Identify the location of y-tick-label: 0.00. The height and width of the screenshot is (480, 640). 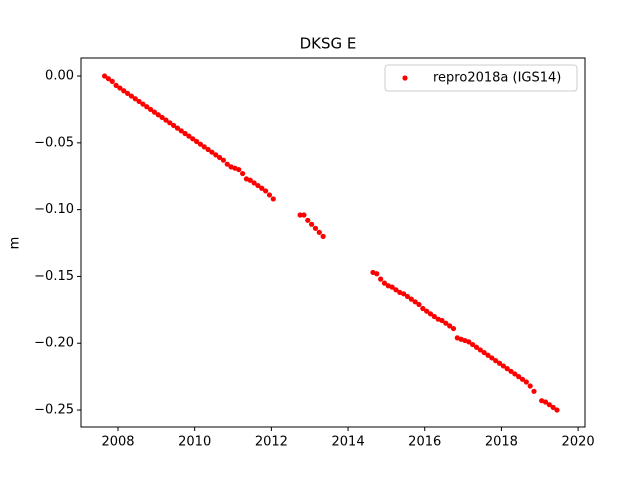
(59, 76).